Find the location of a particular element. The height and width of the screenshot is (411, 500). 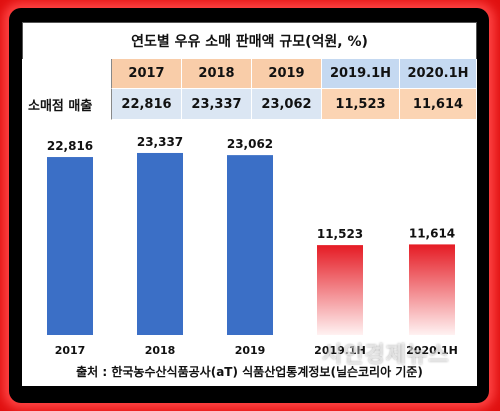

data-label-2019-1h: 11,523 is located at coordinates (340, 234).